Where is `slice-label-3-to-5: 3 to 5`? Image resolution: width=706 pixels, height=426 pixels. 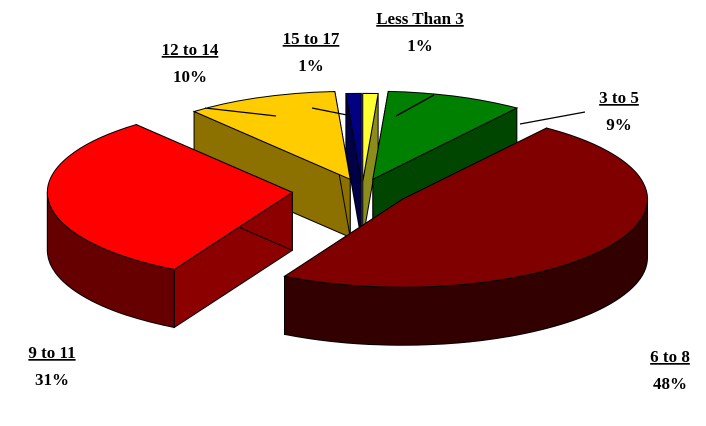 slice-label-3-to-5: 3 to 5 is located at coordinates (619, 97).